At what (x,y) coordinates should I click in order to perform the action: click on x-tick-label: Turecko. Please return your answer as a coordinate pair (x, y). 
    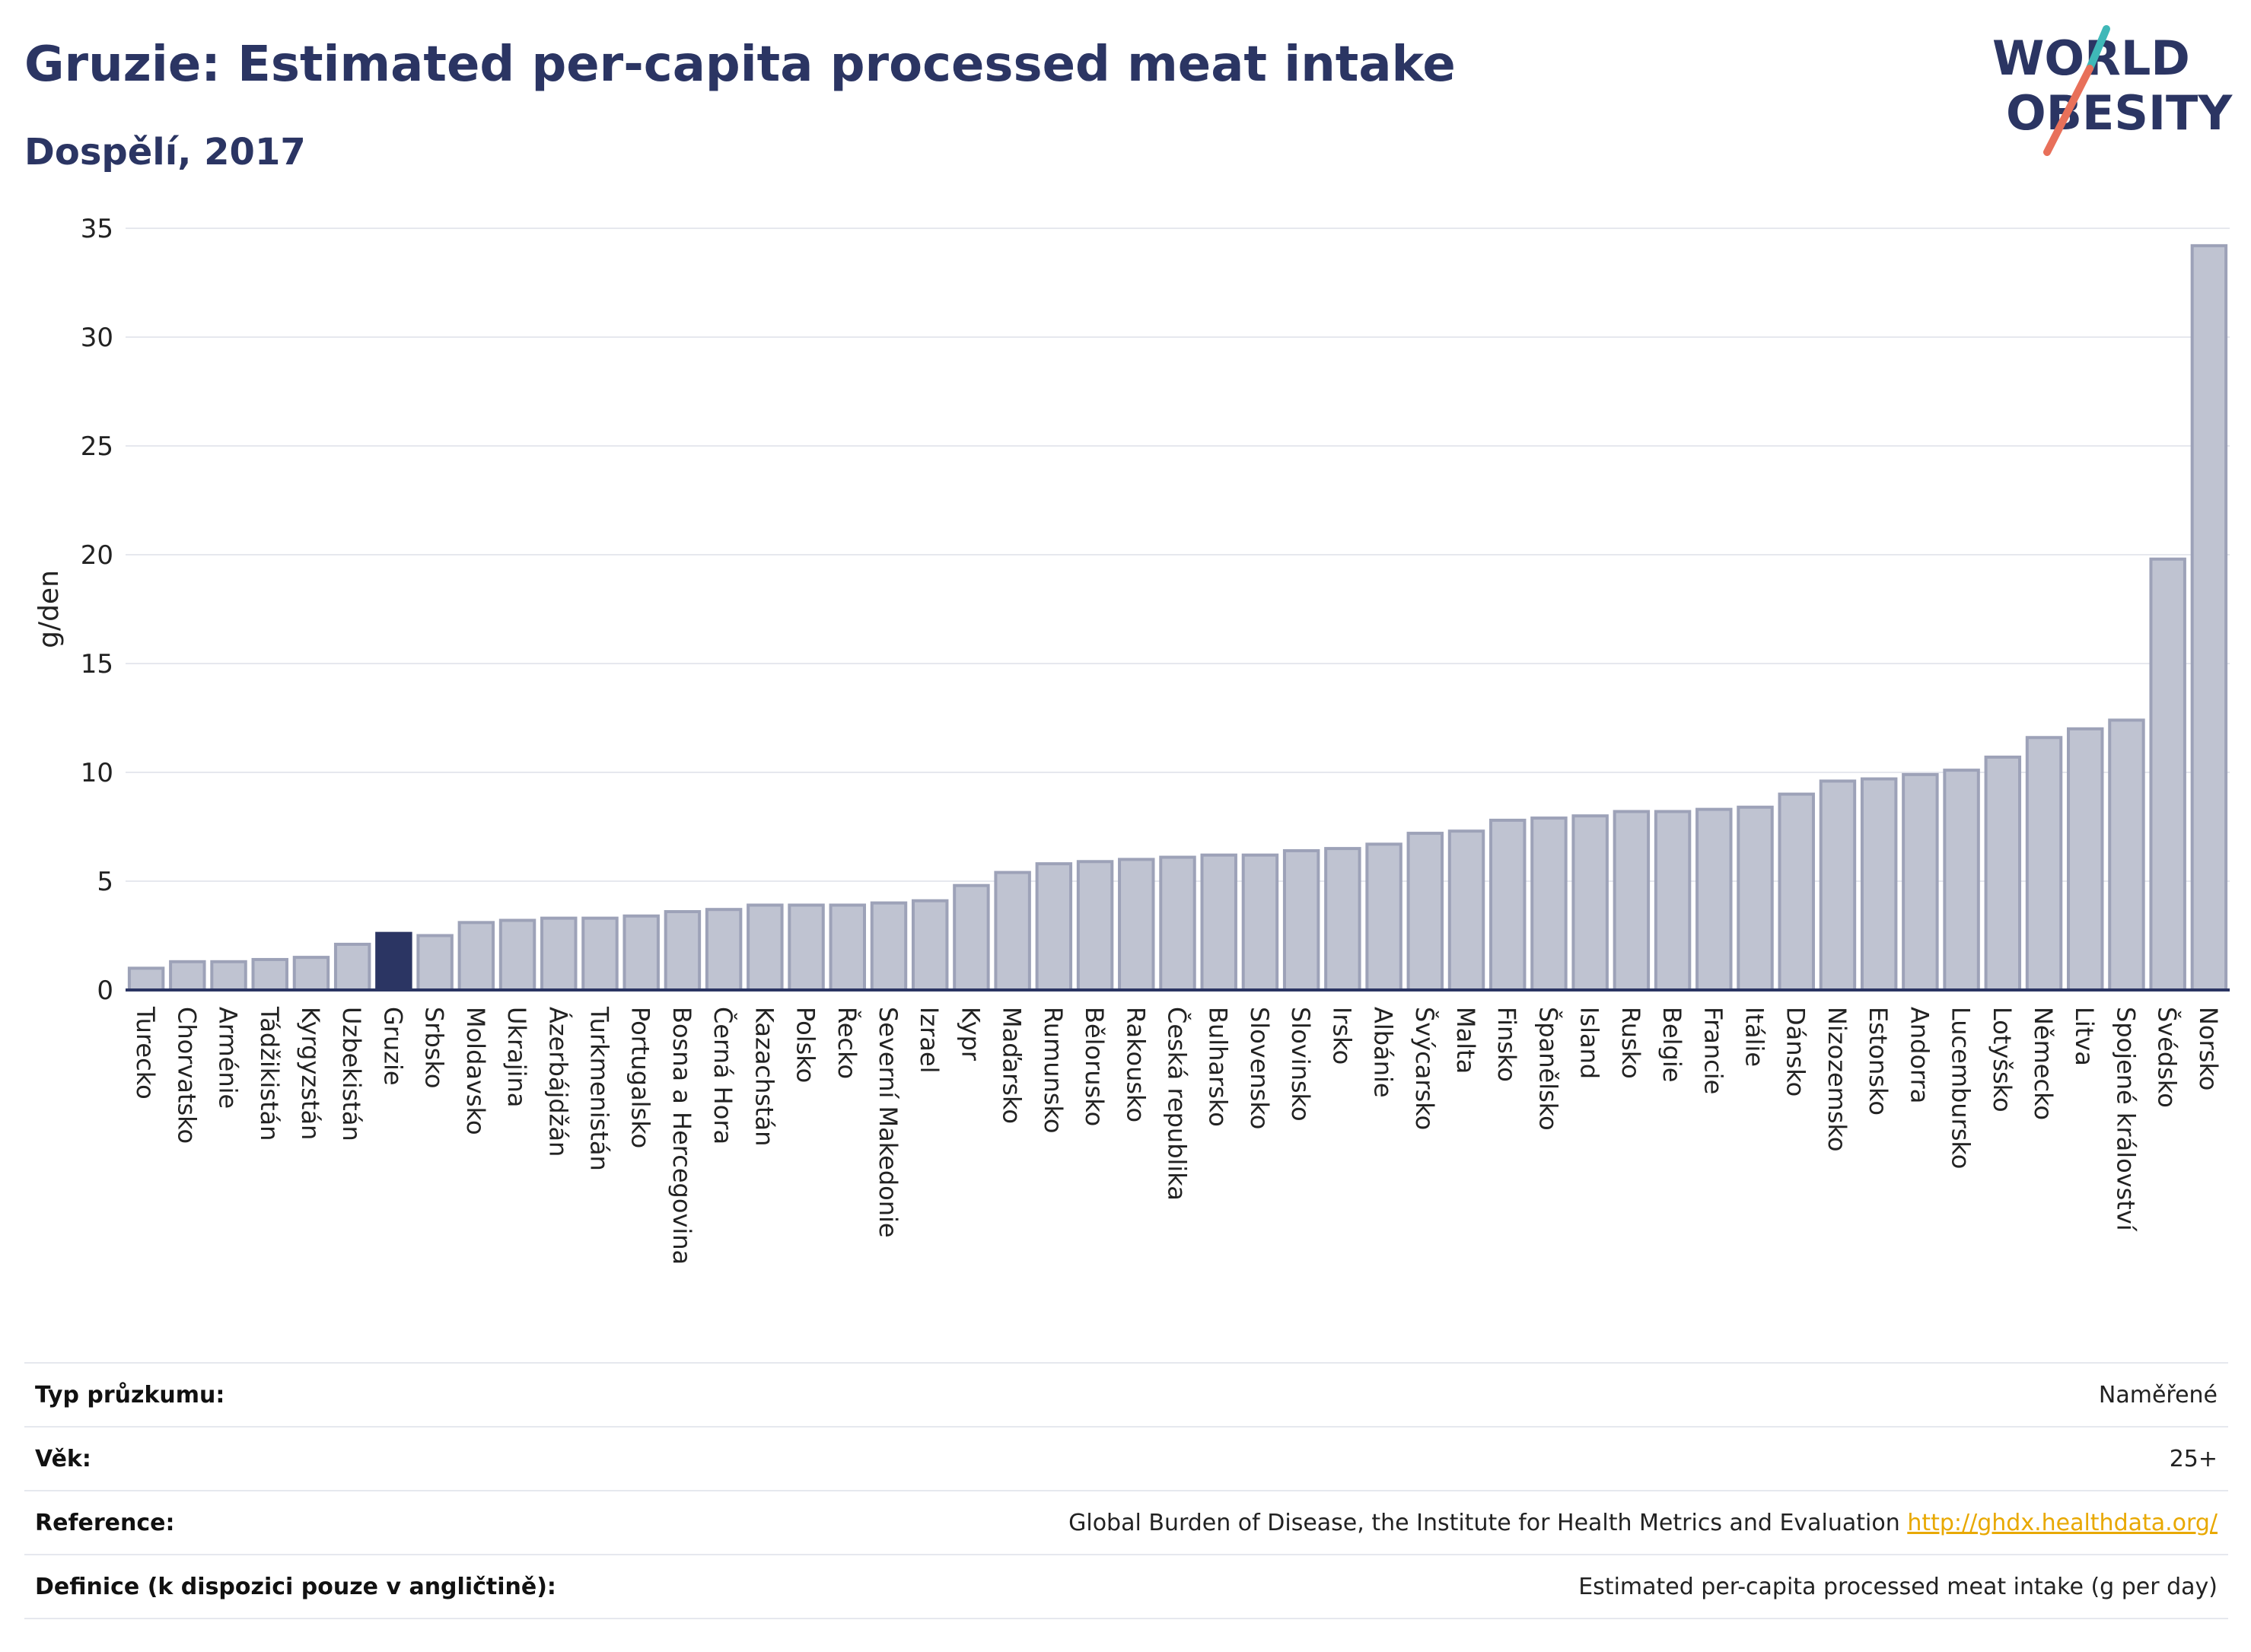
    Looking at the image, I should click on (145, 1053).